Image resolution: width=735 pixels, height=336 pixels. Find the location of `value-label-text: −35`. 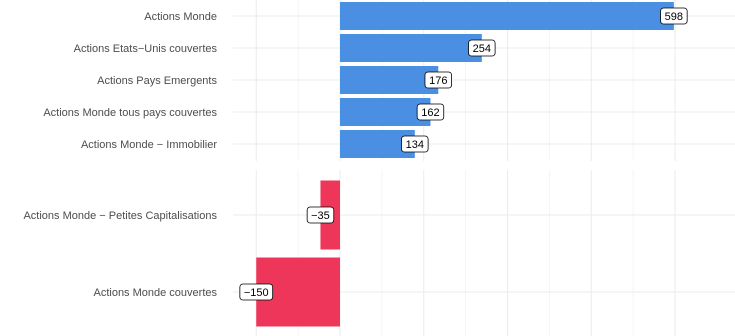

value-label-text: −35 is located at coordinates (320, 216).